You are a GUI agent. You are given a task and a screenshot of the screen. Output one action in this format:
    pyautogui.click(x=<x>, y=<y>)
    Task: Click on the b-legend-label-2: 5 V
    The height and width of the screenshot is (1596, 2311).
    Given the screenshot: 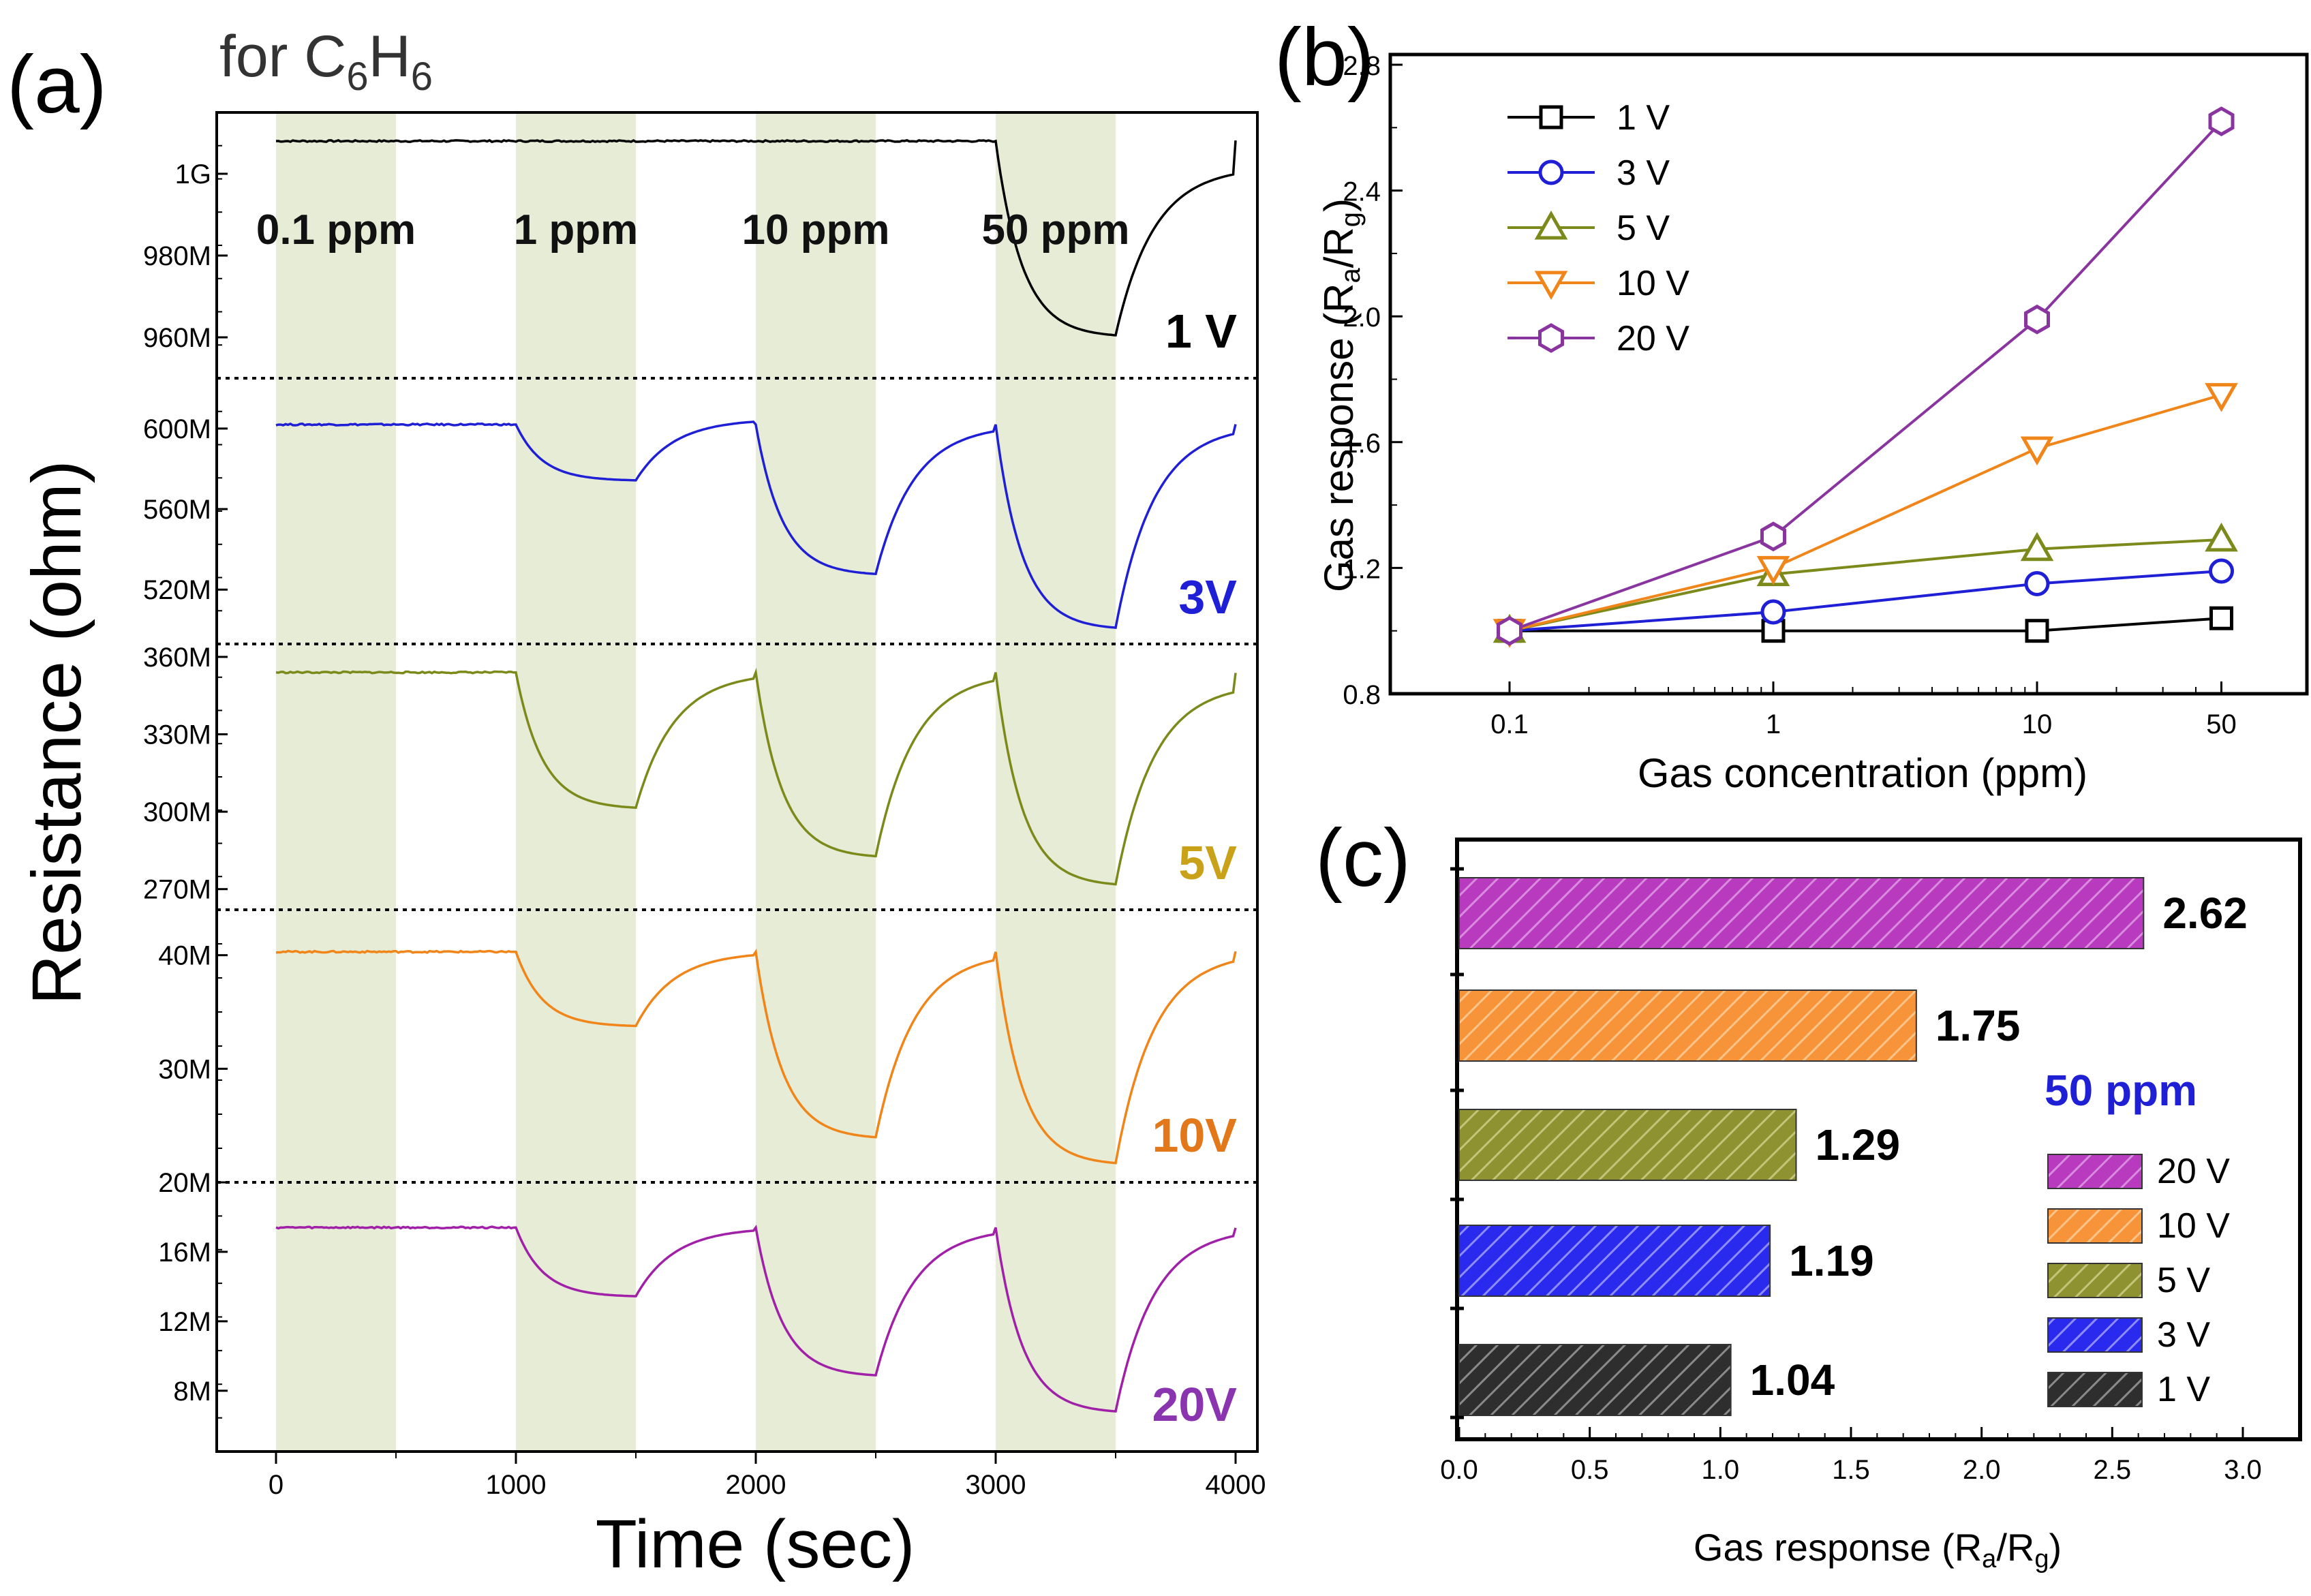 What is the action you would take?
    pyautogui.click(x=1643, y=228)
    